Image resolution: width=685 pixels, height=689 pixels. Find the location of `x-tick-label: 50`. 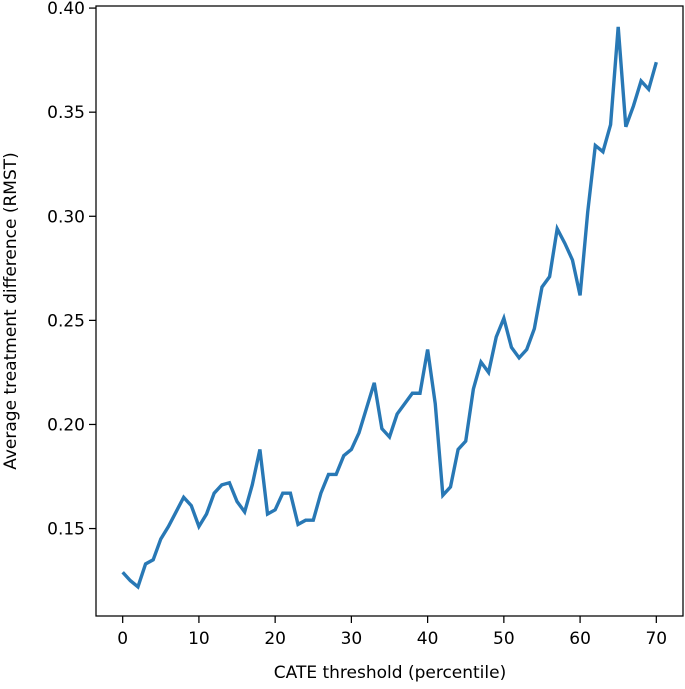

x-tick-label: 50 is located at coordinates (504, 639).